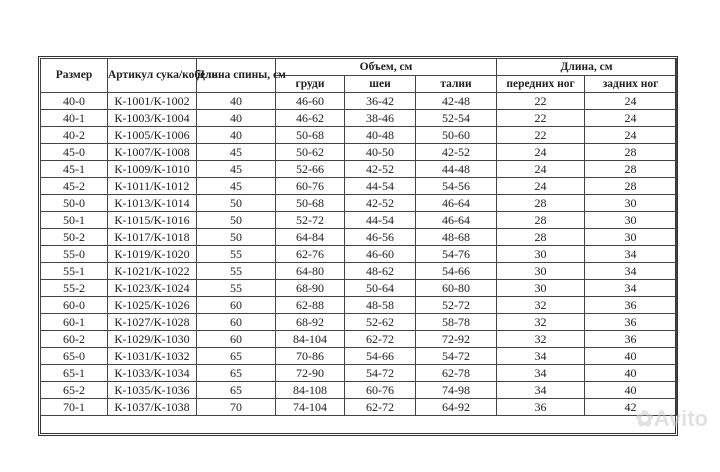 This screenshot has height=472, width=720. What do you see at coordinates (152, 135) in the screenshot?
I see `cell-article: К-1005/К-1006` at bounding box center [152, 135].